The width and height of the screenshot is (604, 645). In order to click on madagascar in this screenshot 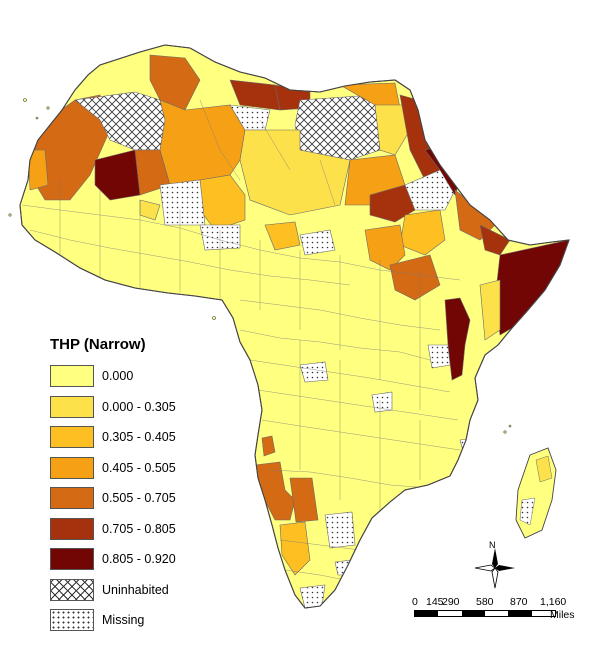, I will do `click(536, 493)`.